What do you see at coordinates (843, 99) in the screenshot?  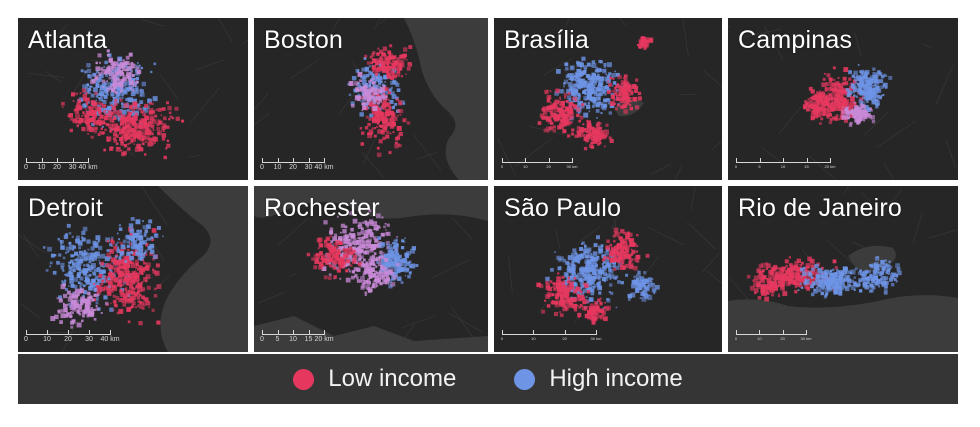 I see `map-panel-campinas: Campinas 0 5 10 15 20 km` at bounding box center [843, 99].